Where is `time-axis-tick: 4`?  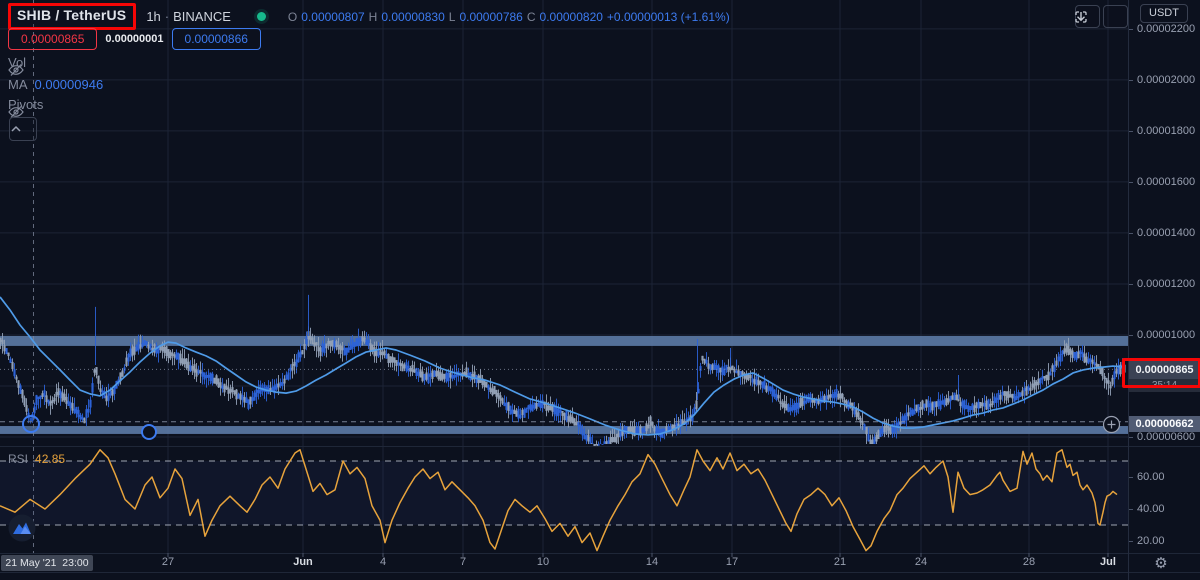
time-axis-tick: 4 is located at coordinates (383, 562).